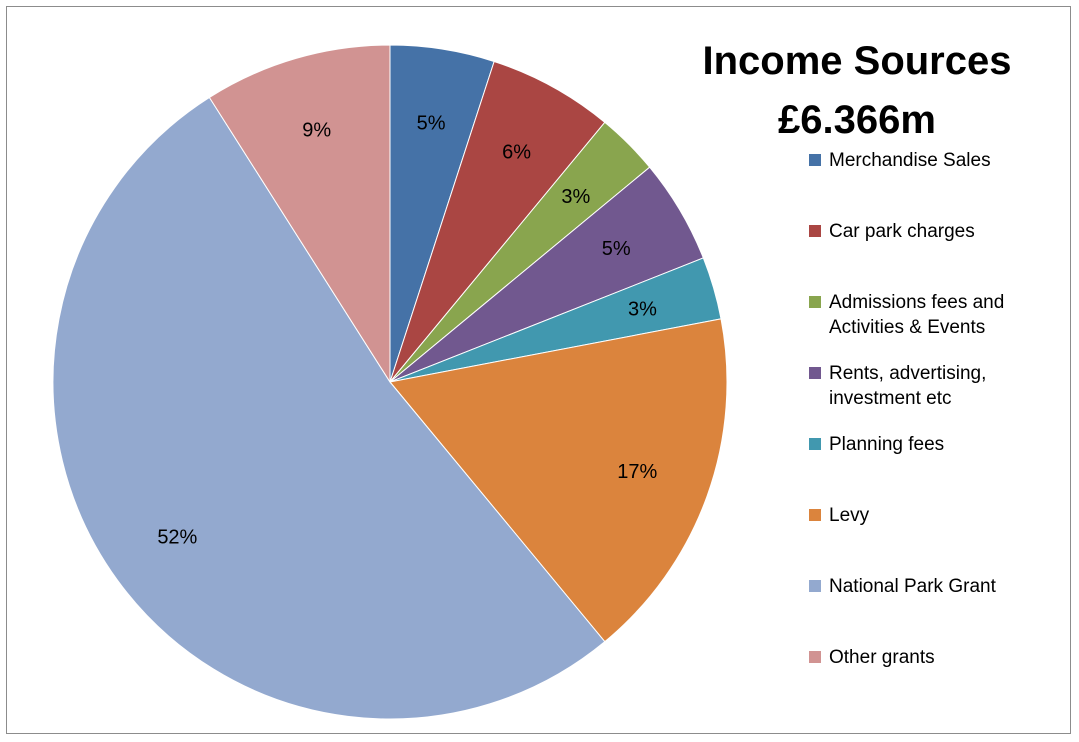 The width and height of the screenshot is (1079, 742). What do you see at coordinates (887, 444) in the screenshot?
I see `legend-label: Planning fees` at bounding box center [887, 444].